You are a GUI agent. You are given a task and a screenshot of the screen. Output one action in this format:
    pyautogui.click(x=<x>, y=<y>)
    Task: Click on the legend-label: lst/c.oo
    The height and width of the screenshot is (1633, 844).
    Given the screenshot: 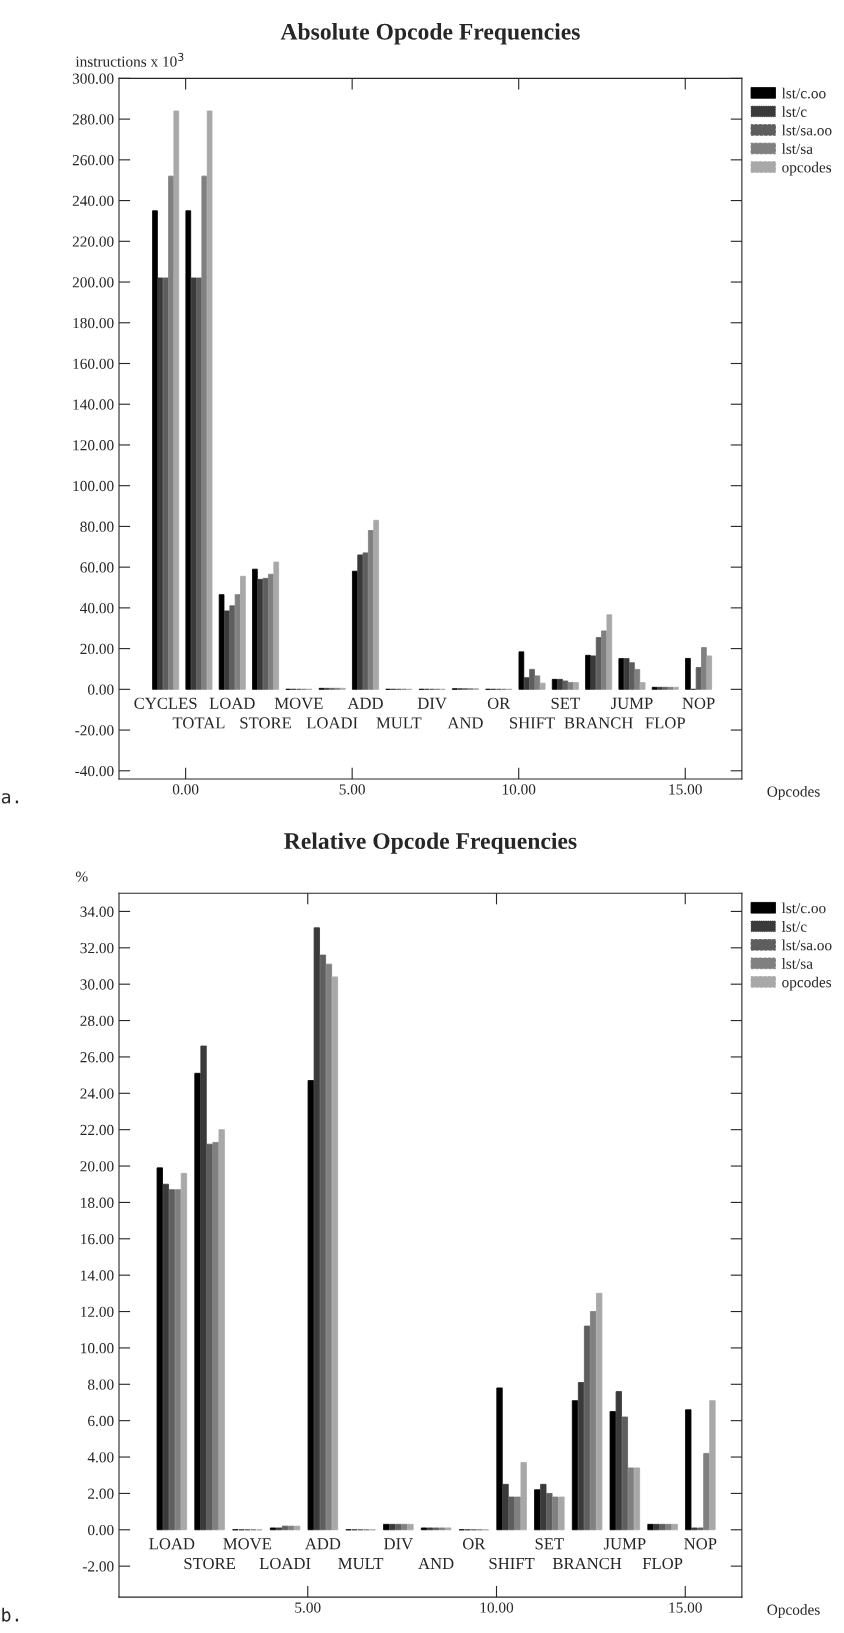 What is the action you would take?
    pyautogui.click(x=803, y=93)
    